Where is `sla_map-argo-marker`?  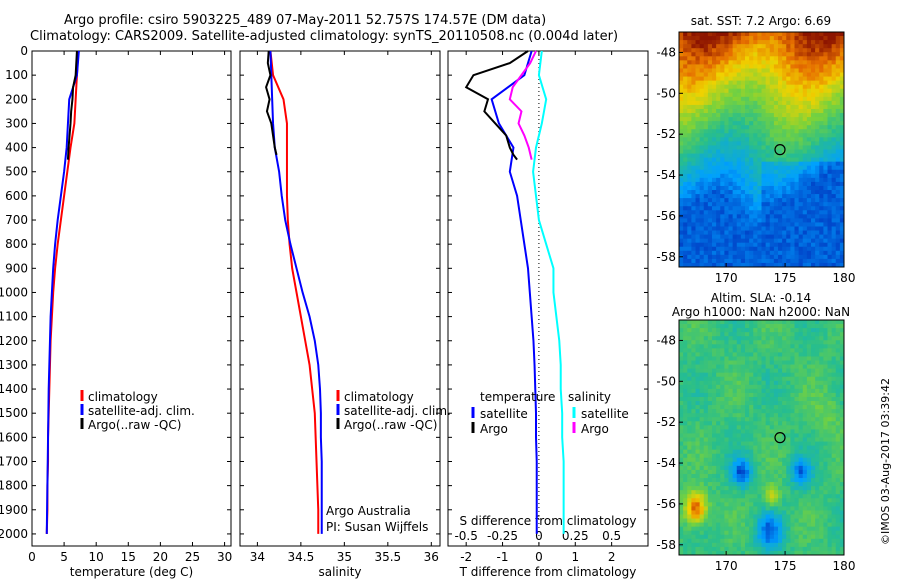
sla_map-argo-marker is located at coordinates (780, 438).